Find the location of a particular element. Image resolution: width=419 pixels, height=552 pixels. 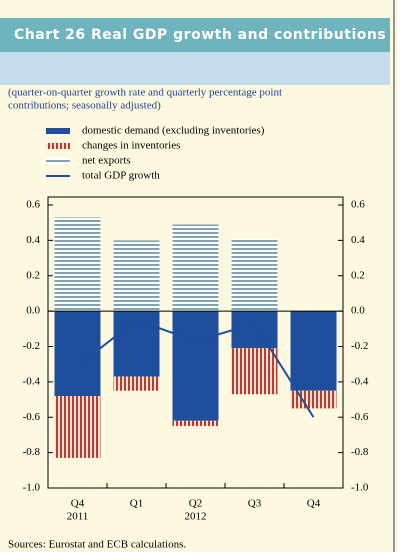

y2-tick-label: 0.4 is located at coordinates (358, 240).